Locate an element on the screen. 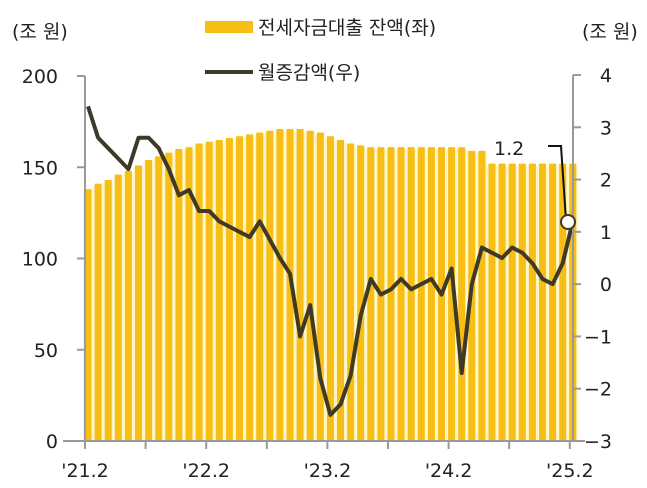  left-tick-label: 100 is located at coordinates (40, 260).